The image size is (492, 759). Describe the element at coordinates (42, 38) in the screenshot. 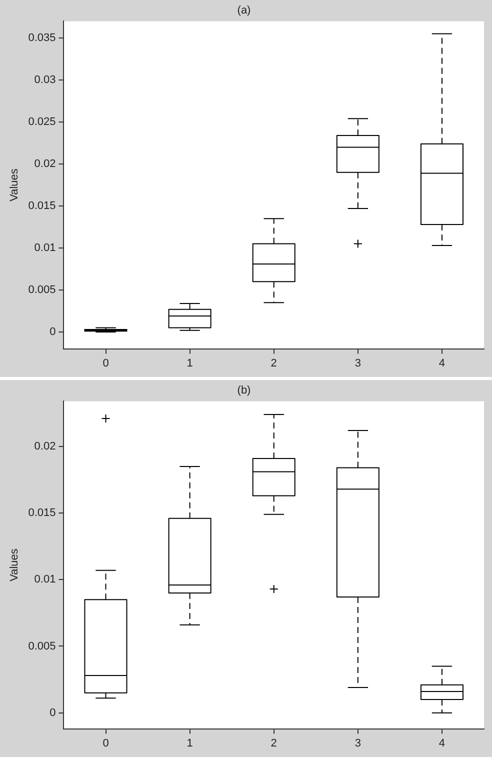

I see `y-tick-label: 0.035` at that location.